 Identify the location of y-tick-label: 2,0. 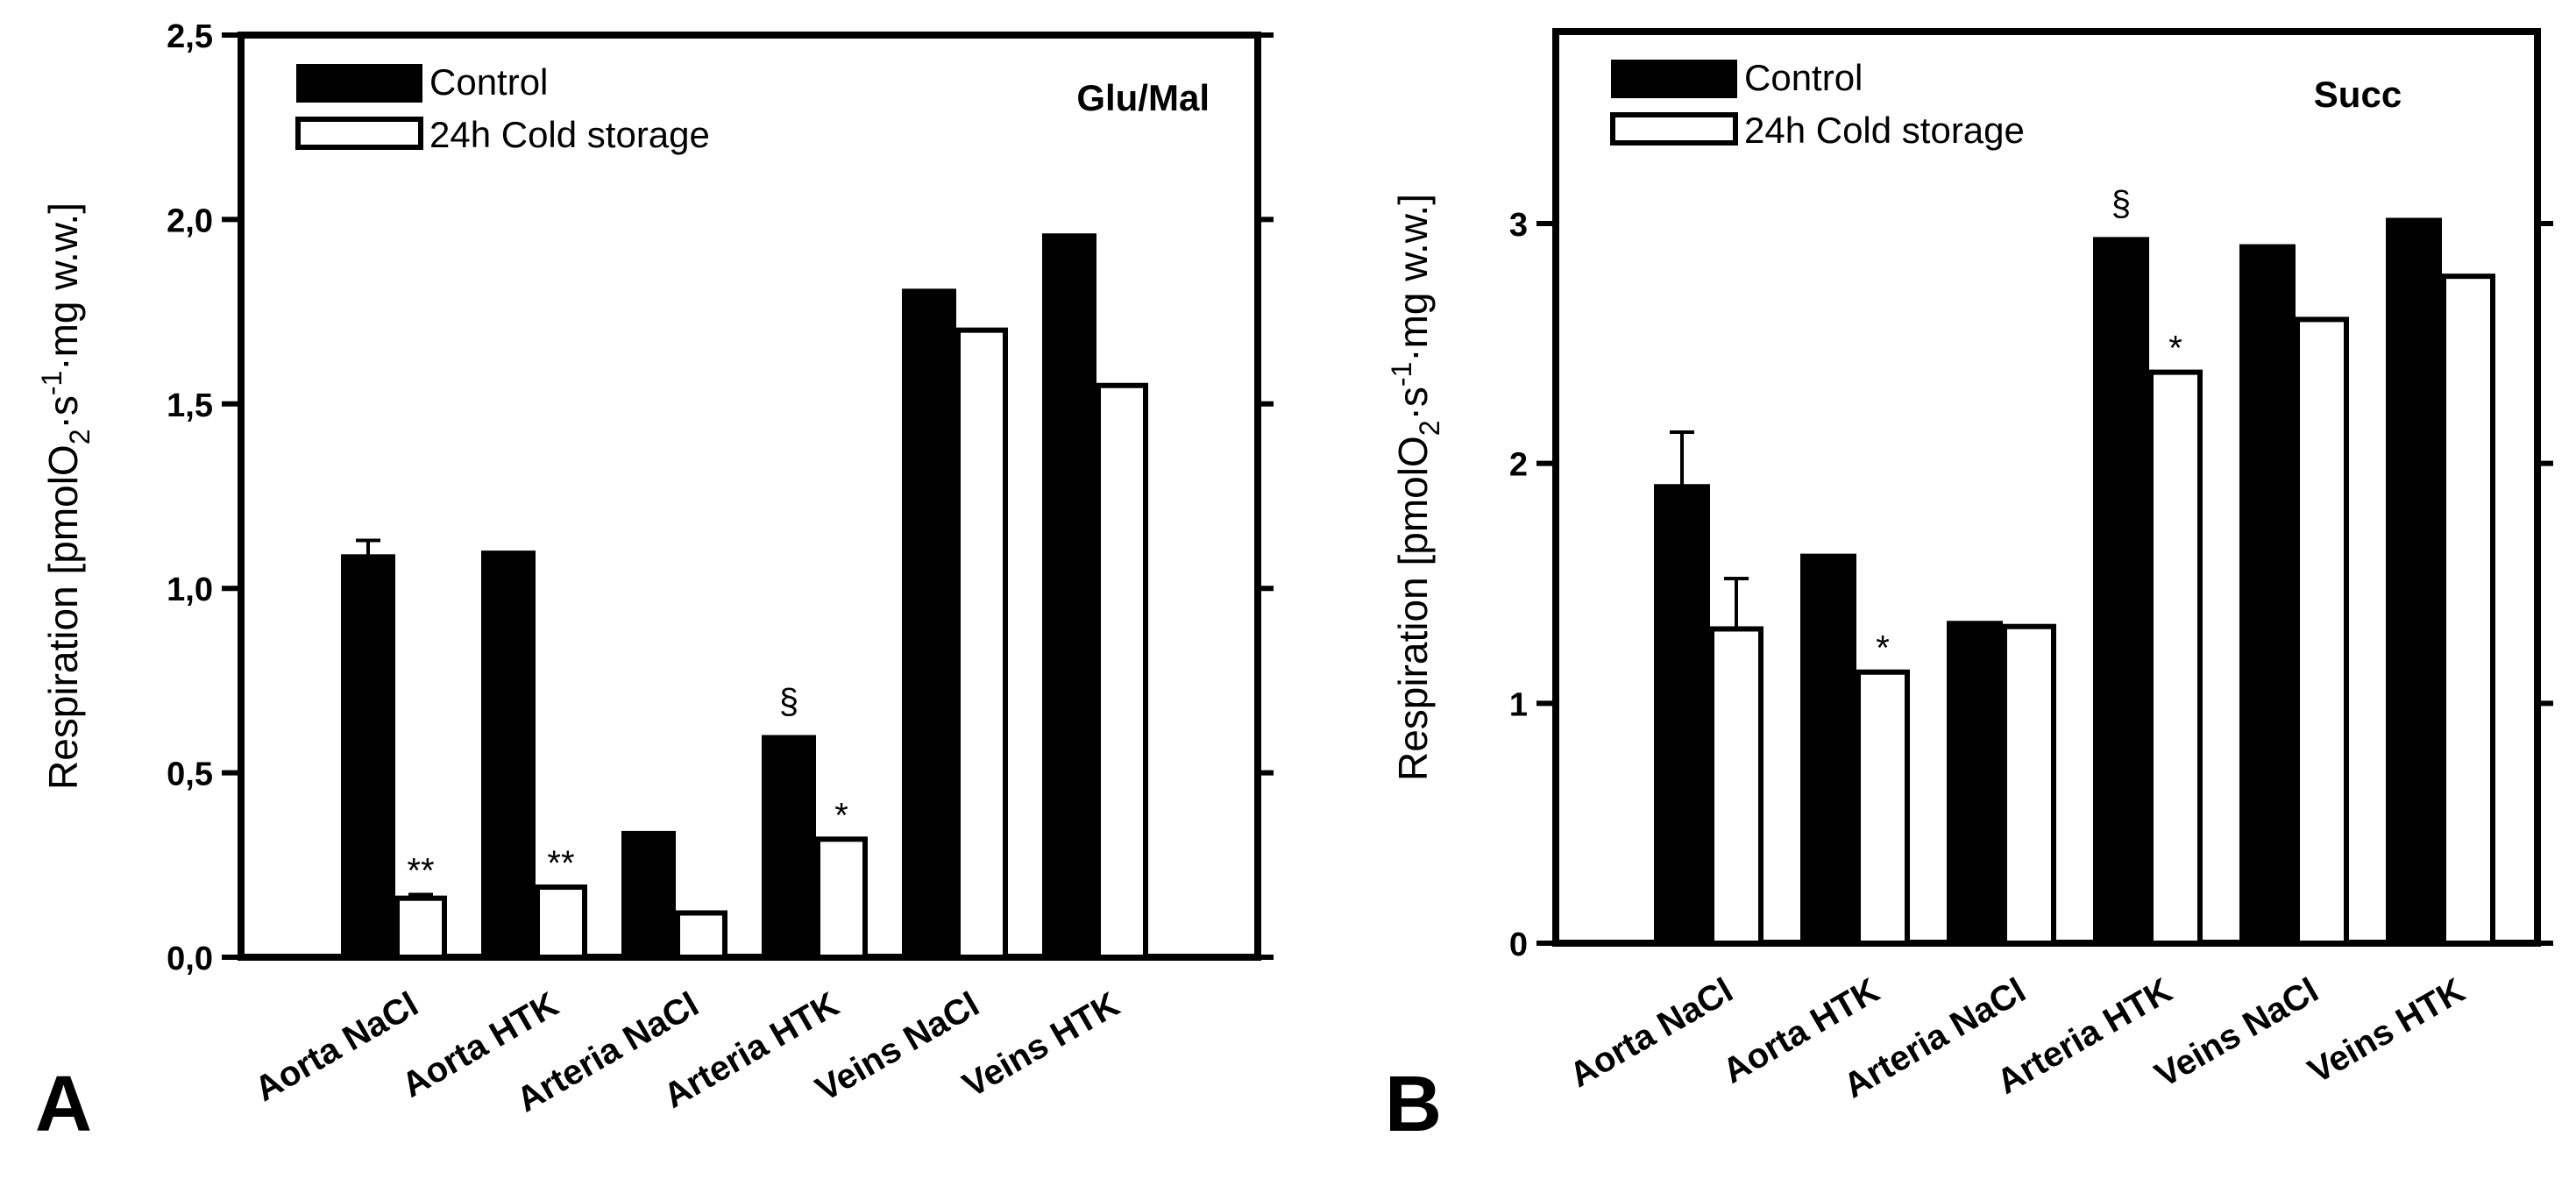
(190, 220).